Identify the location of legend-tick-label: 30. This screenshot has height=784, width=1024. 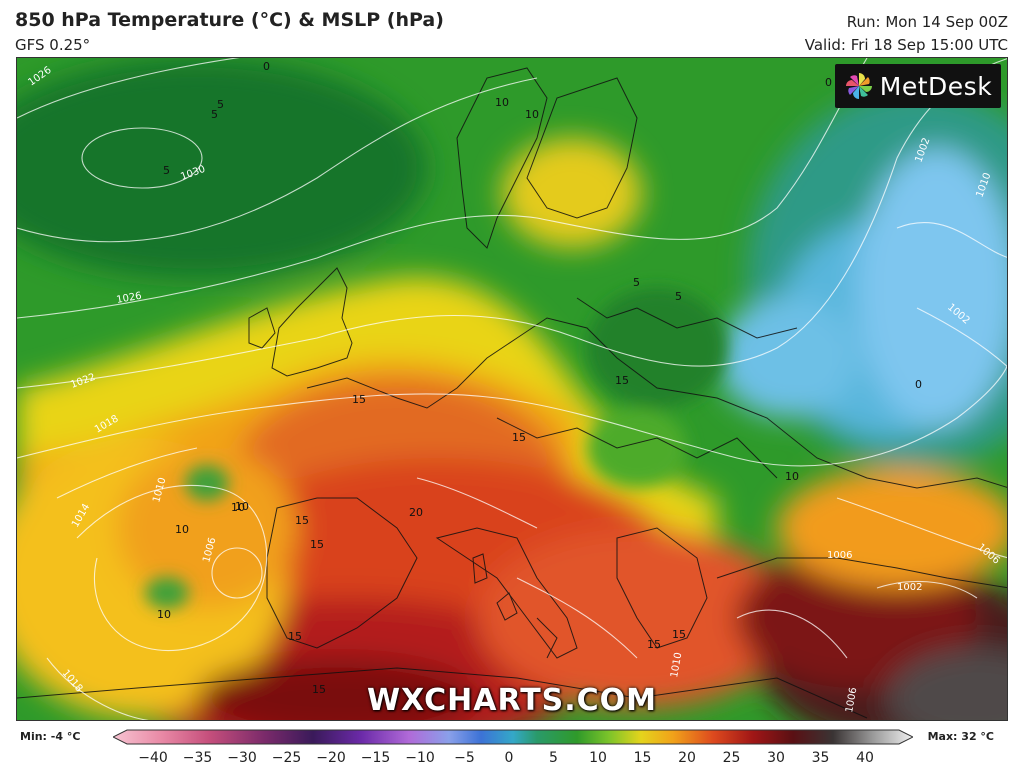
(776, 758).